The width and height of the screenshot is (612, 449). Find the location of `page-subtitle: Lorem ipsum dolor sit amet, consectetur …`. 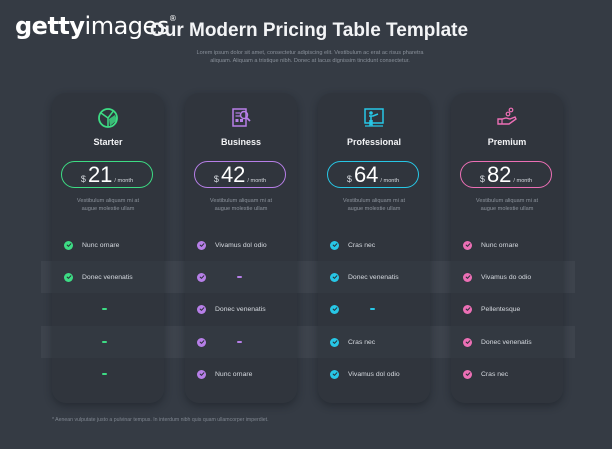

page-subtitle: Lorem ipsum dolor sit amet, consectetur … is located at coordinates (310, 57).